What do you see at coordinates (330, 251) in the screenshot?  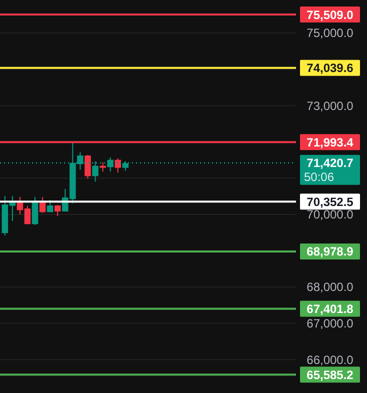 I see `ref-line-label: 68,978.9` at bounding box center [330, 251].